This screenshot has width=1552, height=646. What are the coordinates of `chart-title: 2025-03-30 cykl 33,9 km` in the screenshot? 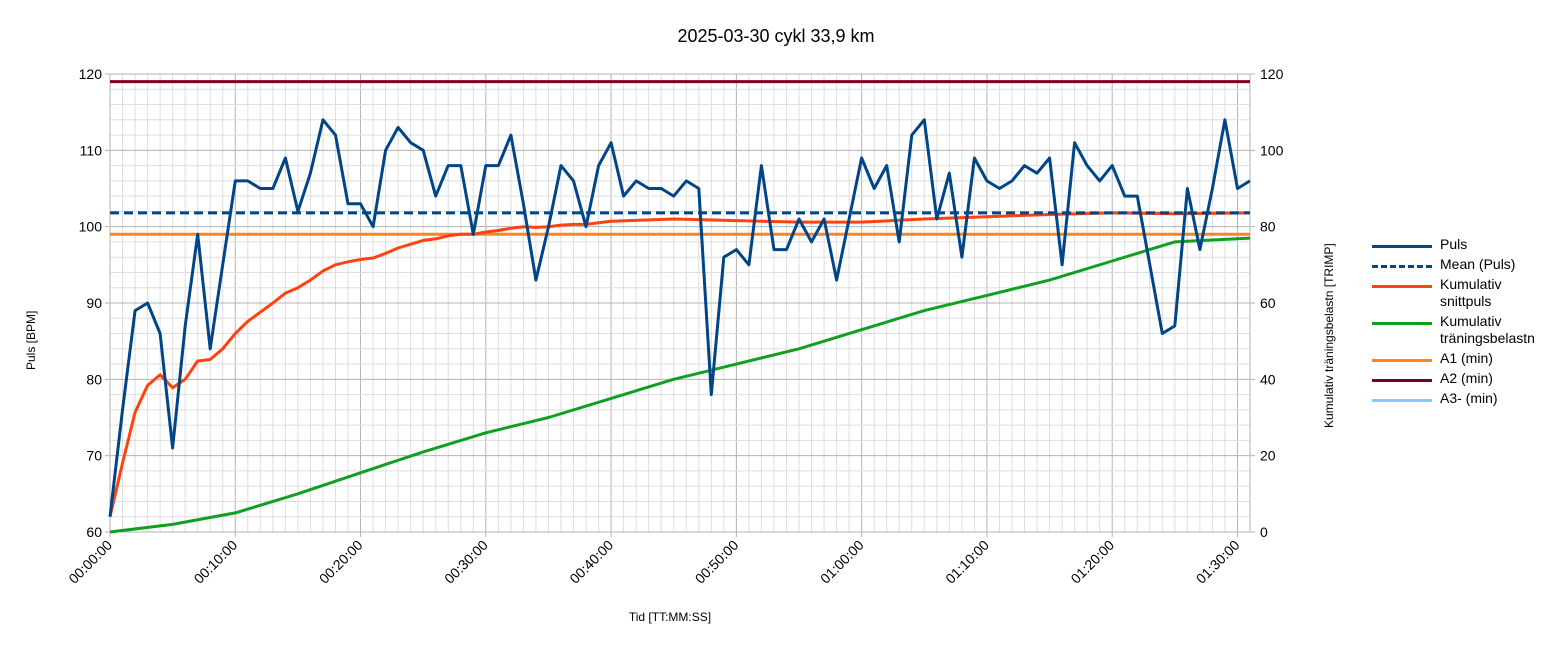 It's located at (776, 36).